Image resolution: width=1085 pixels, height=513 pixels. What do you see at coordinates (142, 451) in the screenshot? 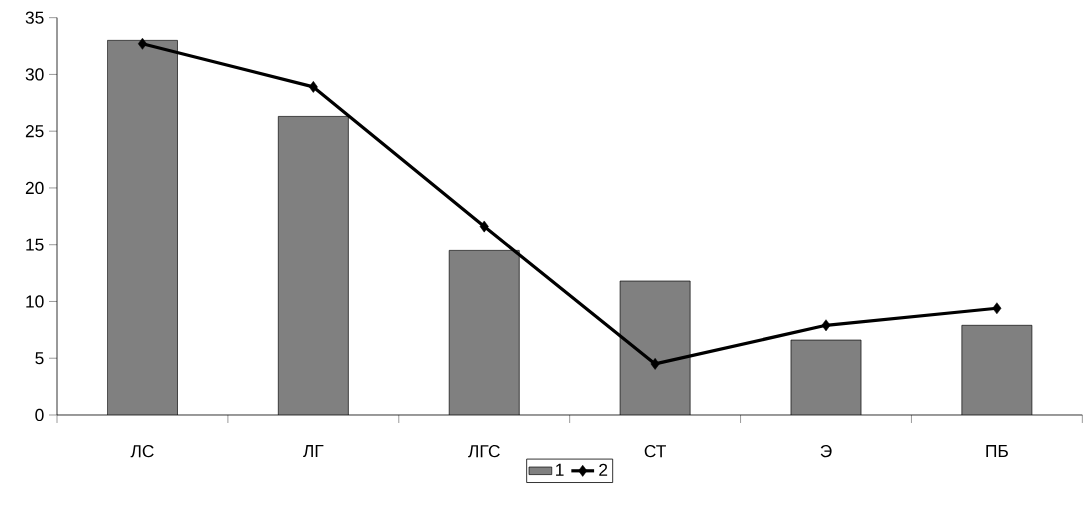
I see `x-tick-label: ЛС` at bounding box center [142, 451].